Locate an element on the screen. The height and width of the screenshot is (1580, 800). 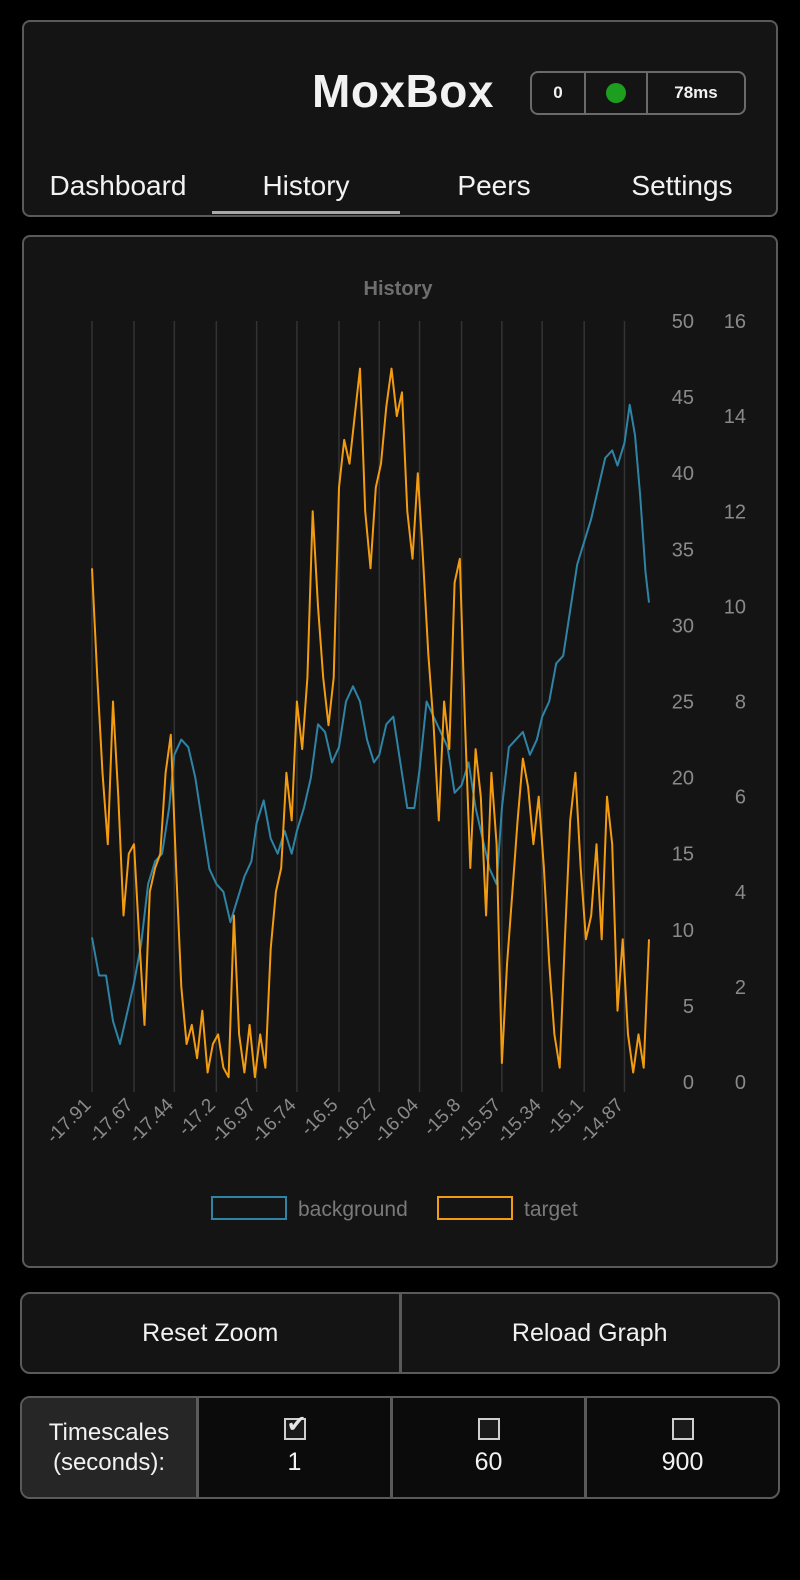
y-right-tick-label: 8 is located at coordinates (740, 703).